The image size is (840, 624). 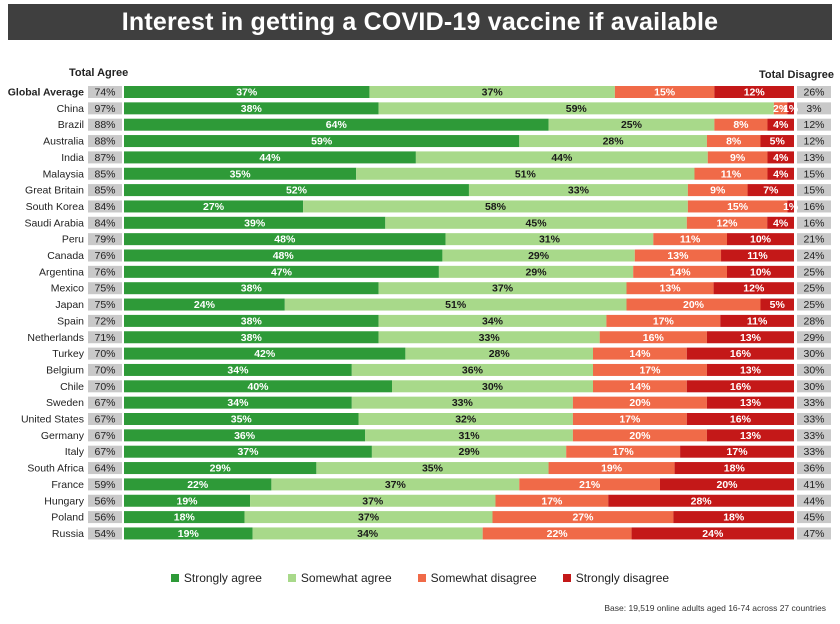 I want to click on total-disagree-box-china, so click(x=814, y=108).